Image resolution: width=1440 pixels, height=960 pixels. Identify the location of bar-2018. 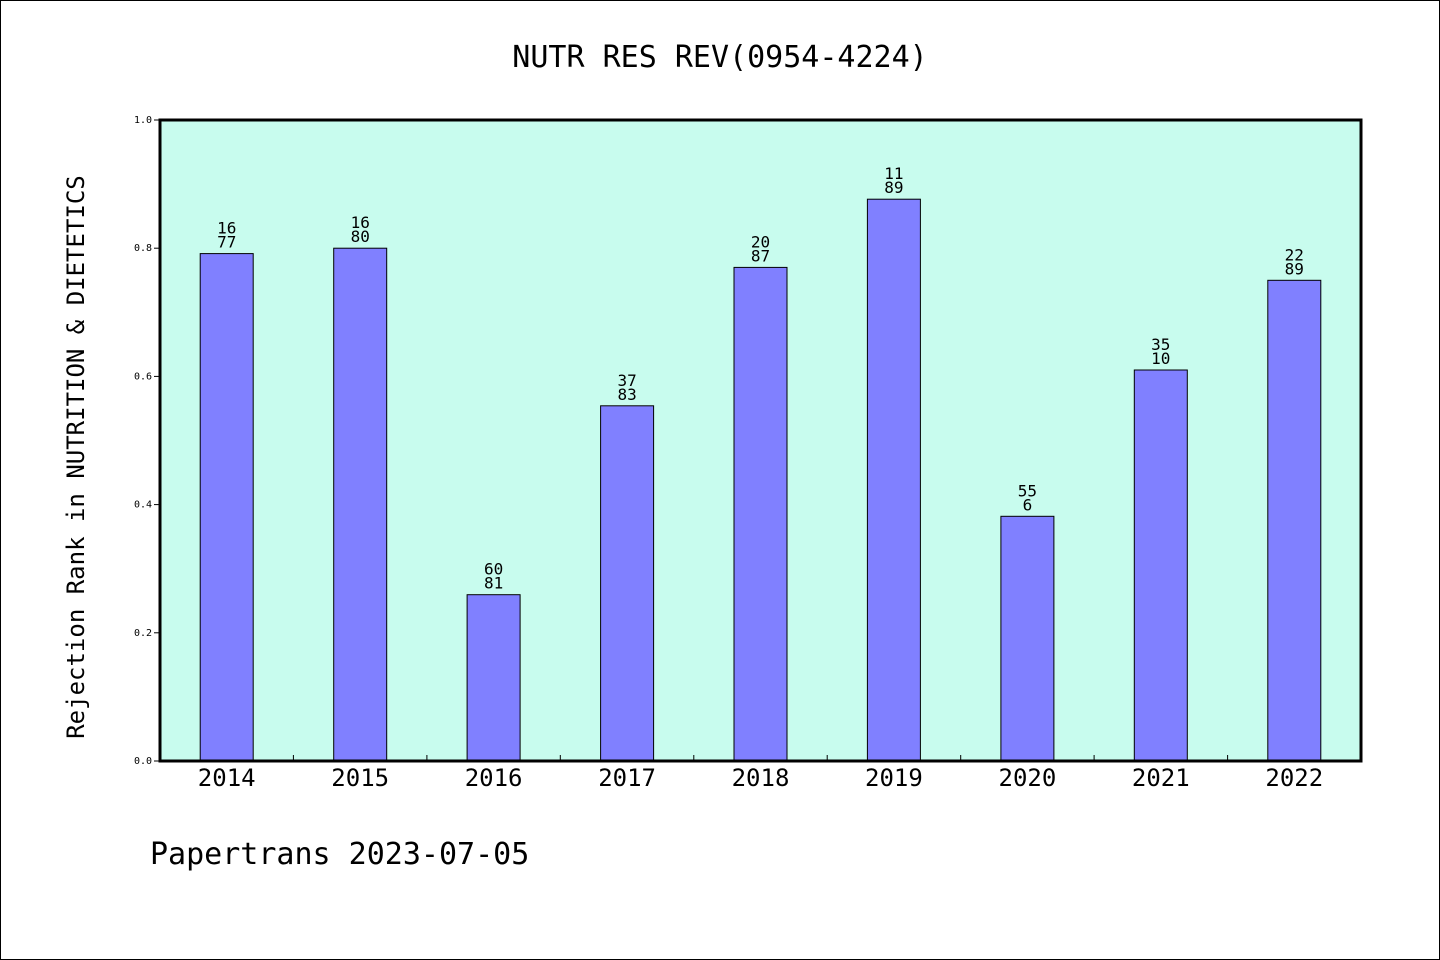
(760, 514).